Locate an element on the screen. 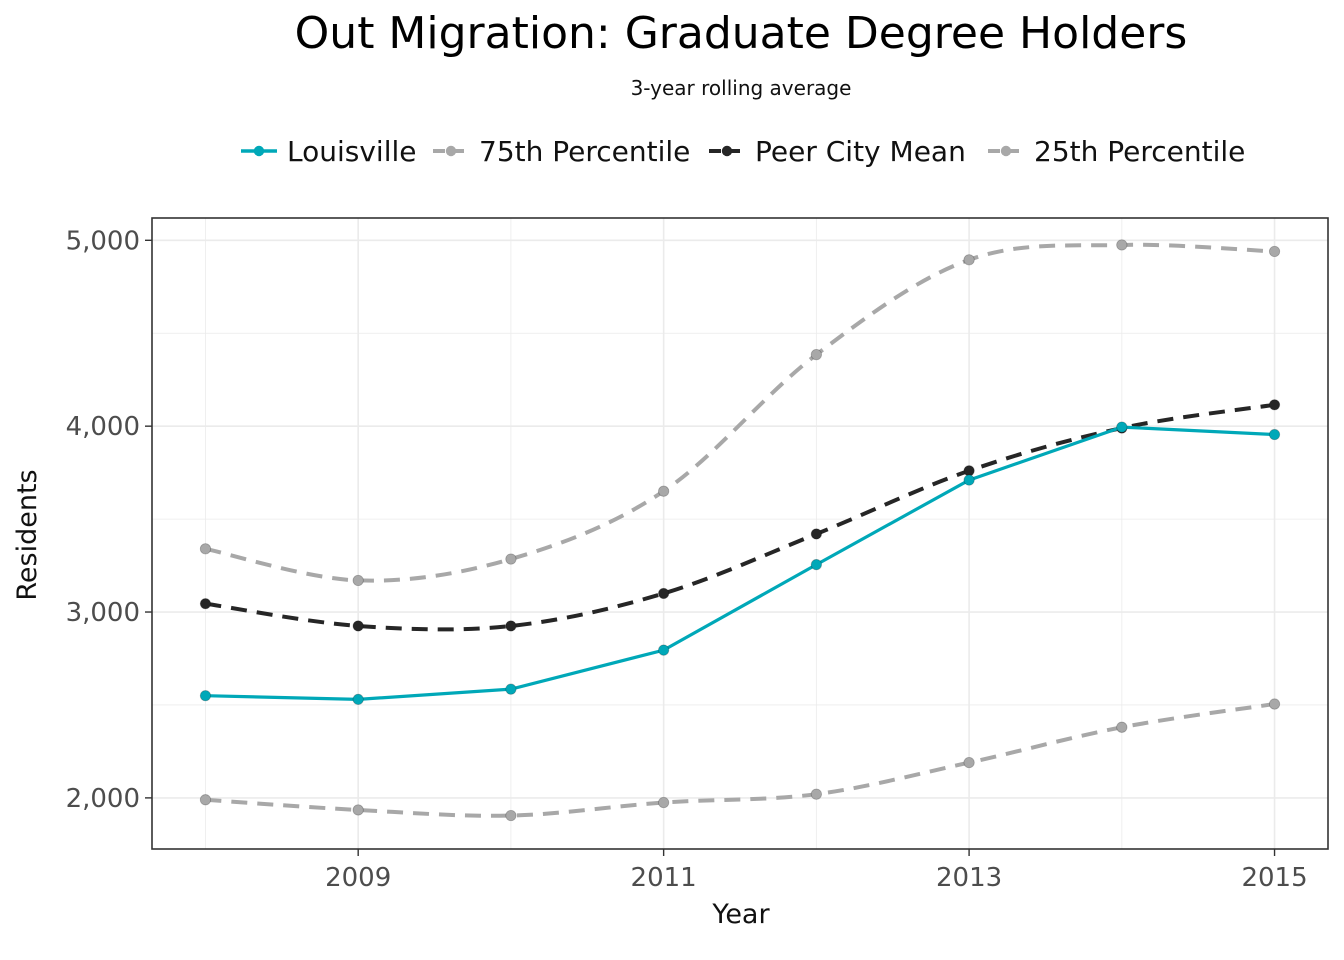 This screenshot has height=960, width=1344. x-tick-label: 2013 is located at coordinates (969, 878).